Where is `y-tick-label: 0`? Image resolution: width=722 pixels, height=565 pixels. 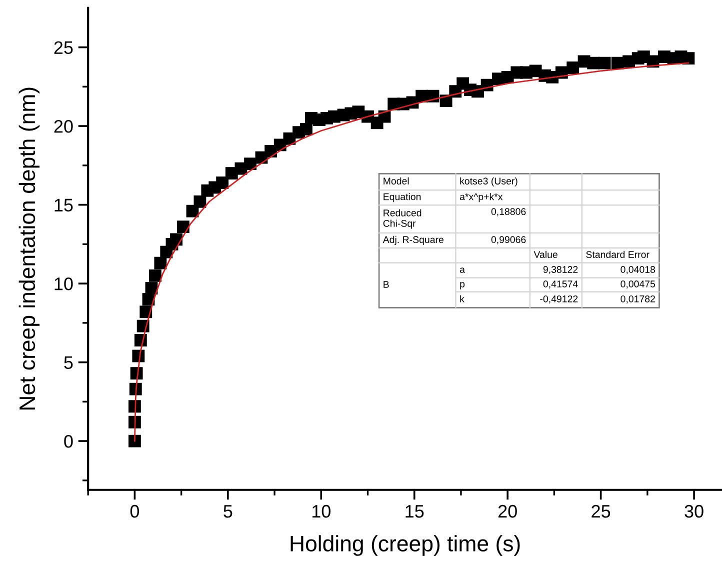
y-tick-label: 0 is located at coordinates (68, 441).